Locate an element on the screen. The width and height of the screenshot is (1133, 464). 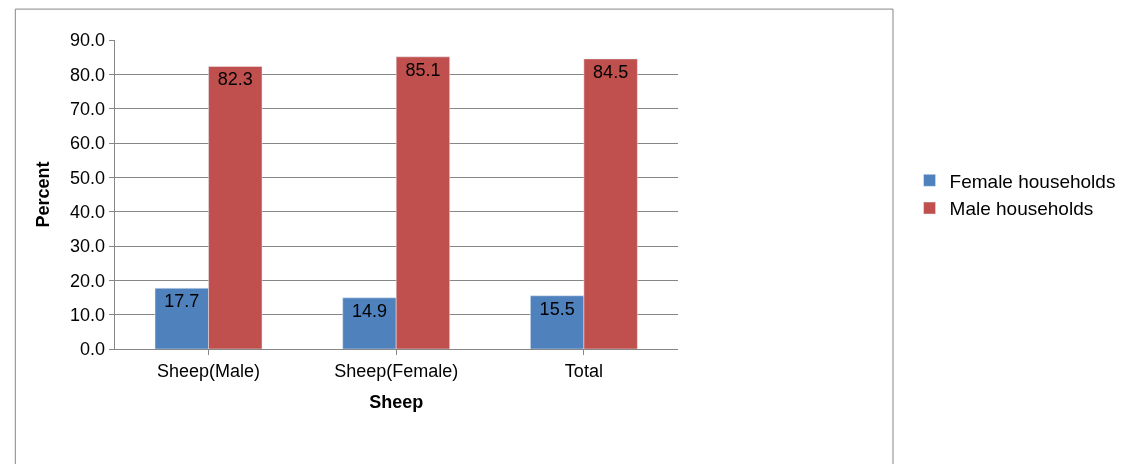
data-label: 84.5 is located at coordinates (611, 71).